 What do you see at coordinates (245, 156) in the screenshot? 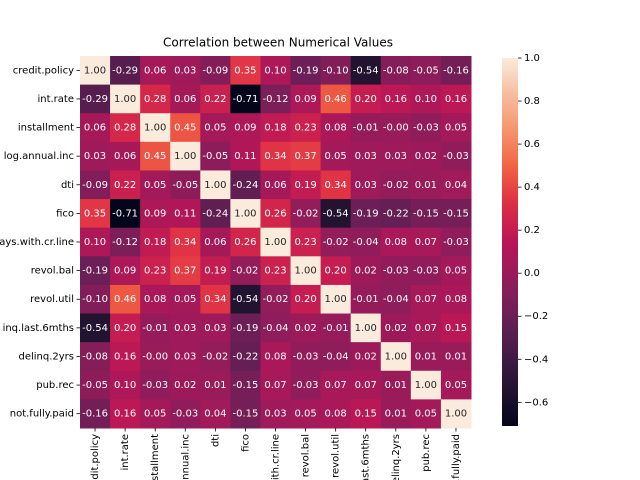
I see `cell-label: 0.11` at bounding box center [245, 156].